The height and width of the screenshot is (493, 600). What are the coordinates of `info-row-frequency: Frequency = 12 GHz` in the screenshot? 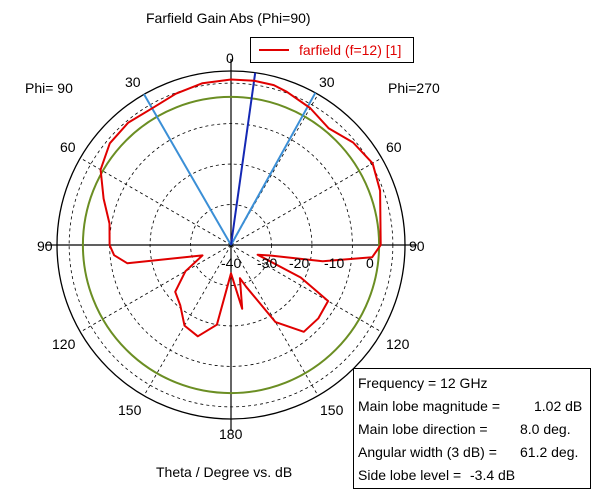 It's located at (474, 383).